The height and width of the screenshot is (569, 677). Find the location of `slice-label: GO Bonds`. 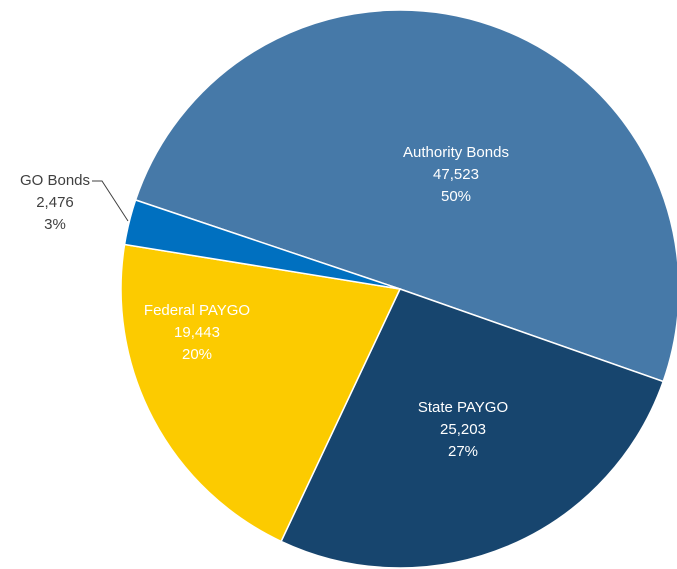

slice-label: GO Bonds is located at coordinates (55, 180).